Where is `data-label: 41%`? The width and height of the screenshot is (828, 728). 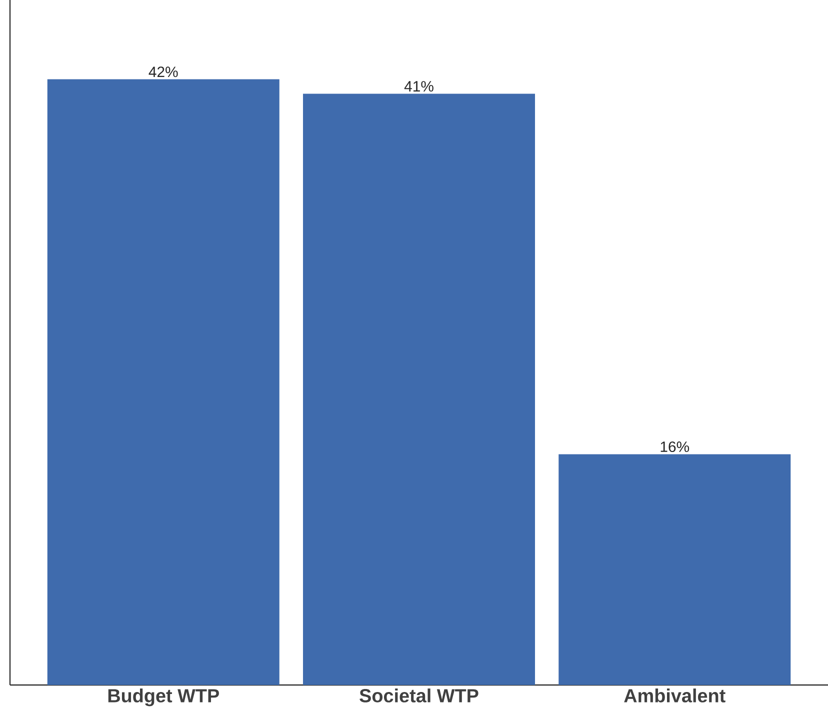
data-label: 41% is located at coordinates (419, 86).